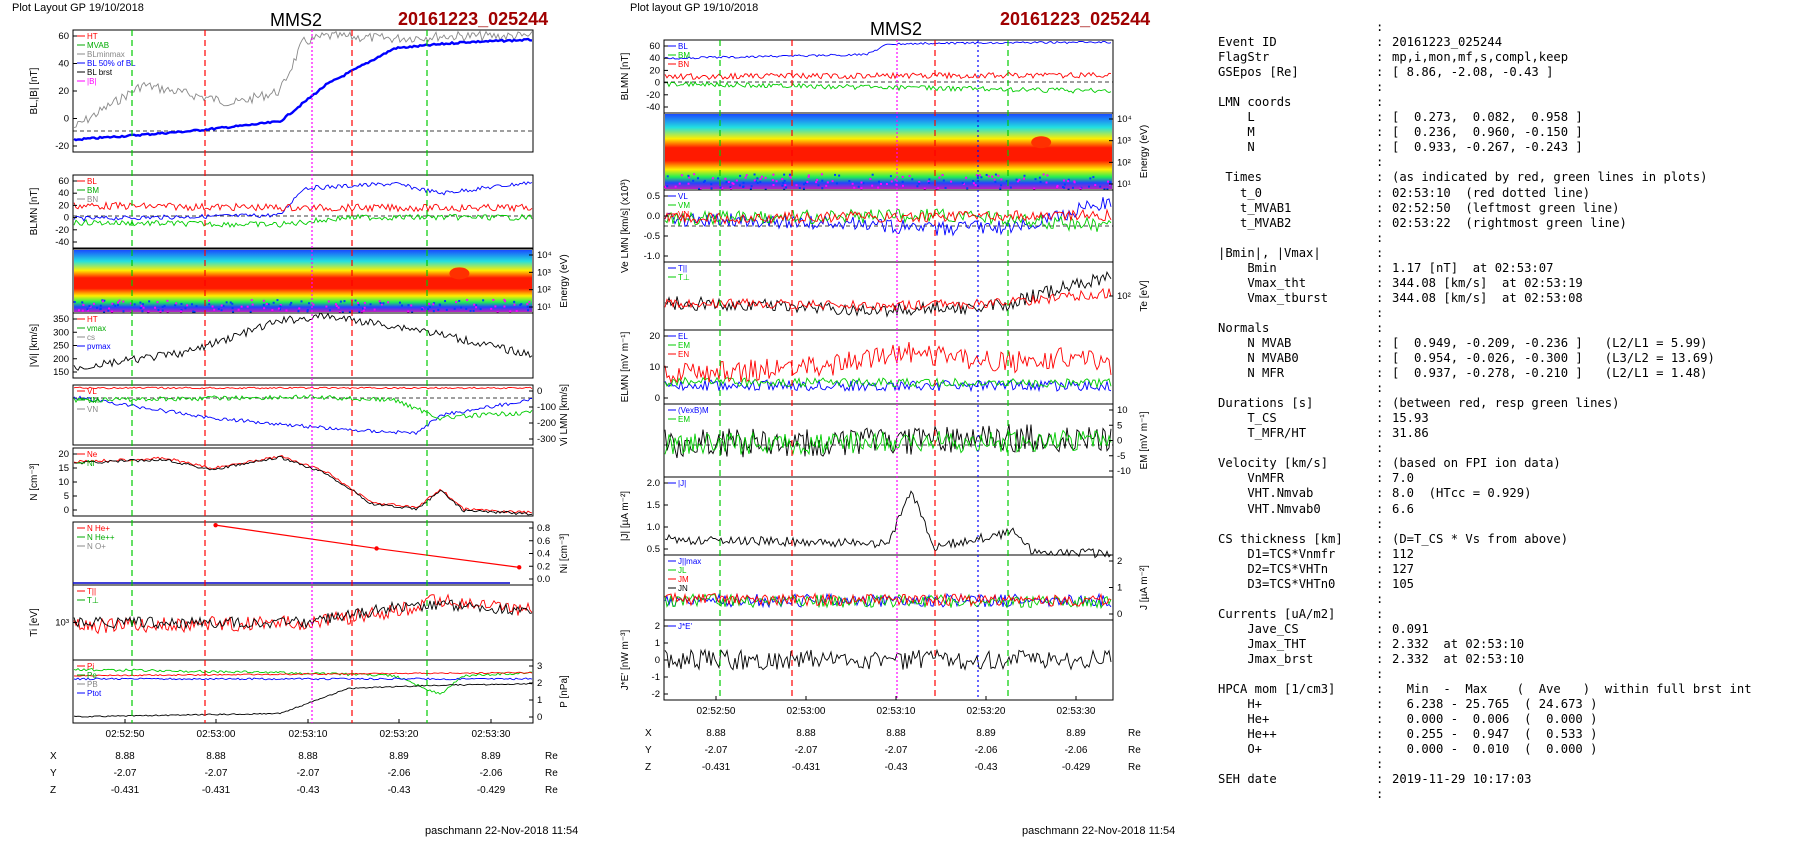 The width and height of the screenshot is (1804, 841). Describe the element at coordinates (564, 691) in the screenshot. I see `y-axis-label: P [nPa]` at that location.